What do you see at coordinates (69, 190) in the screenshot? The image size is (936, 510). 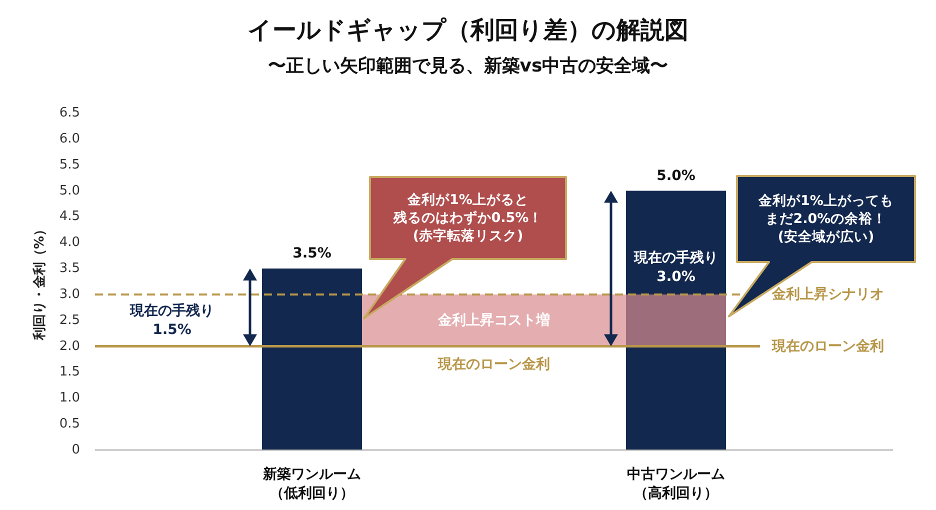 I see `ytick: 5.0` at bounding box center [69, 190].